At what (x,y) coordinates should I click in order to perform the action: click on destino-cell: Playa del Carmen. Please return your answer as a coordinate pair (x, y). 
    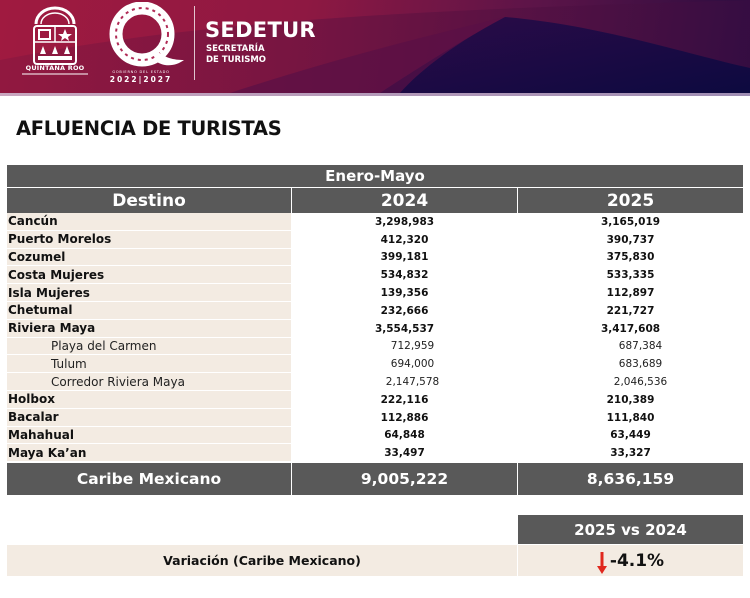
    Looking at the image, I should click on (149, 346).